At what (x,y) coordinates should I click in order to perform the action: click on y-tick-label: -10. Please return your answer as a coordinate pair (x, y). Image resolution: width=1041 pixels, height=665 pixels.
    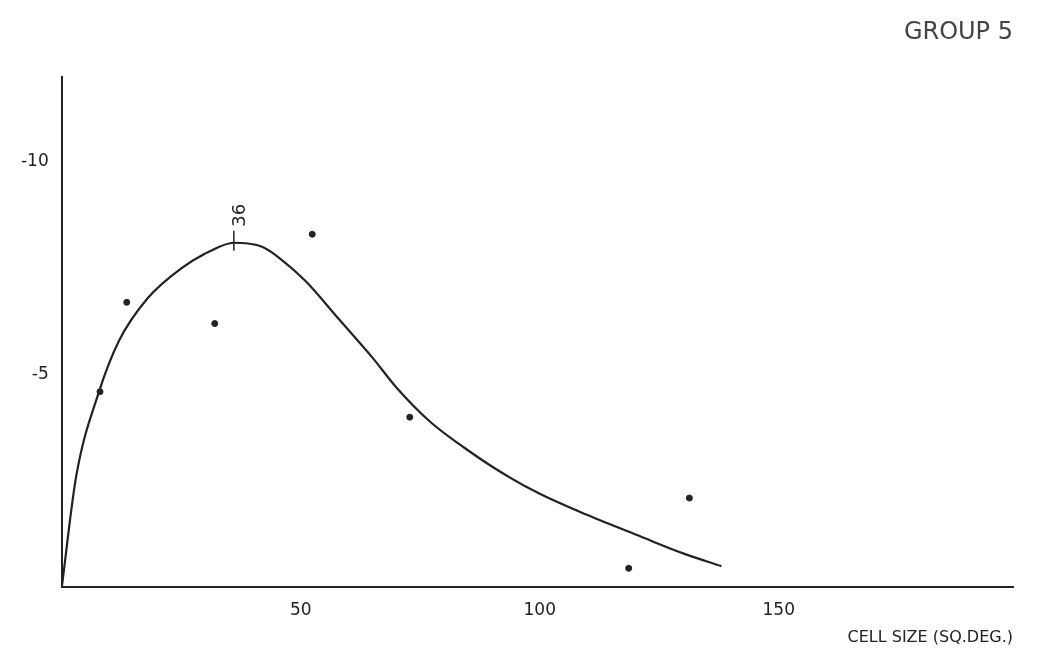
    Looking at the image, I should click on (34, 160).